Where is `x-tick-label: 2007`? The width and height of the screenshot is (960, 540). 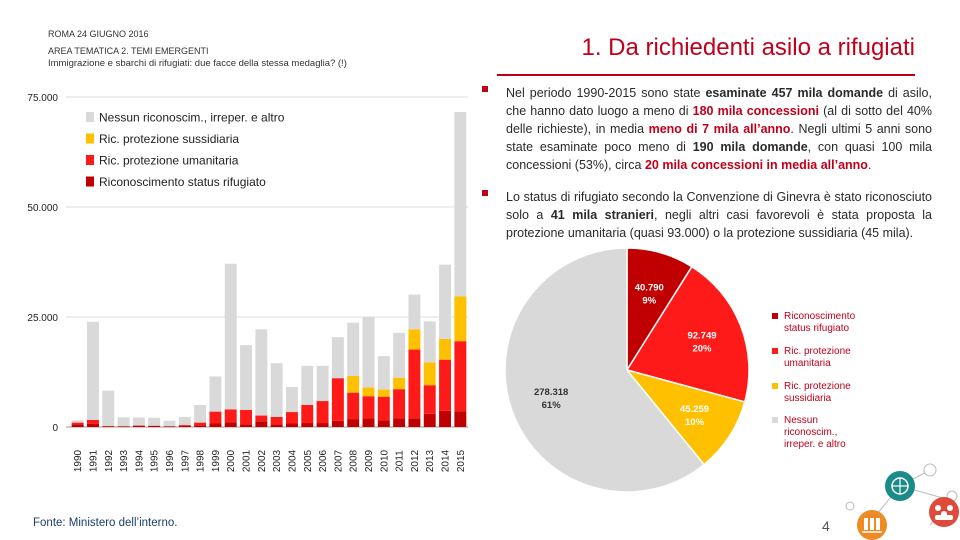 x-tick-label: 2007 is located at coordinates (338, 460).